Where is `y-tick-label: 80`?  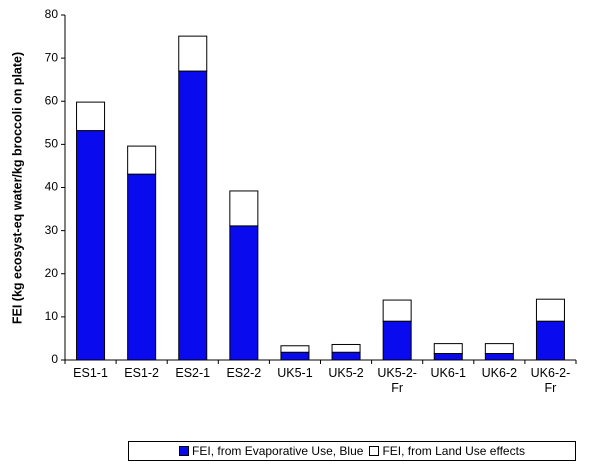
y-tick-label: 80 is located at coordinates (52, 14).